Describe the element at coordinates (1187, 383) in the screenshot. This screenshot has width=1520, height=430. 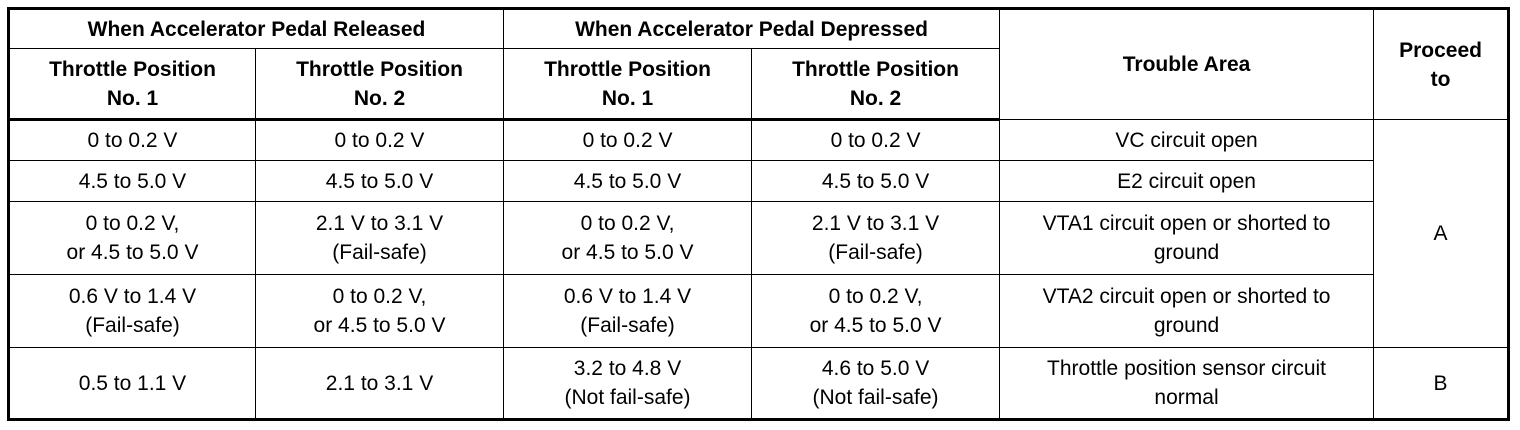
I see `cell-trouble-area: Throttle position sensor circuit normal` at that location.